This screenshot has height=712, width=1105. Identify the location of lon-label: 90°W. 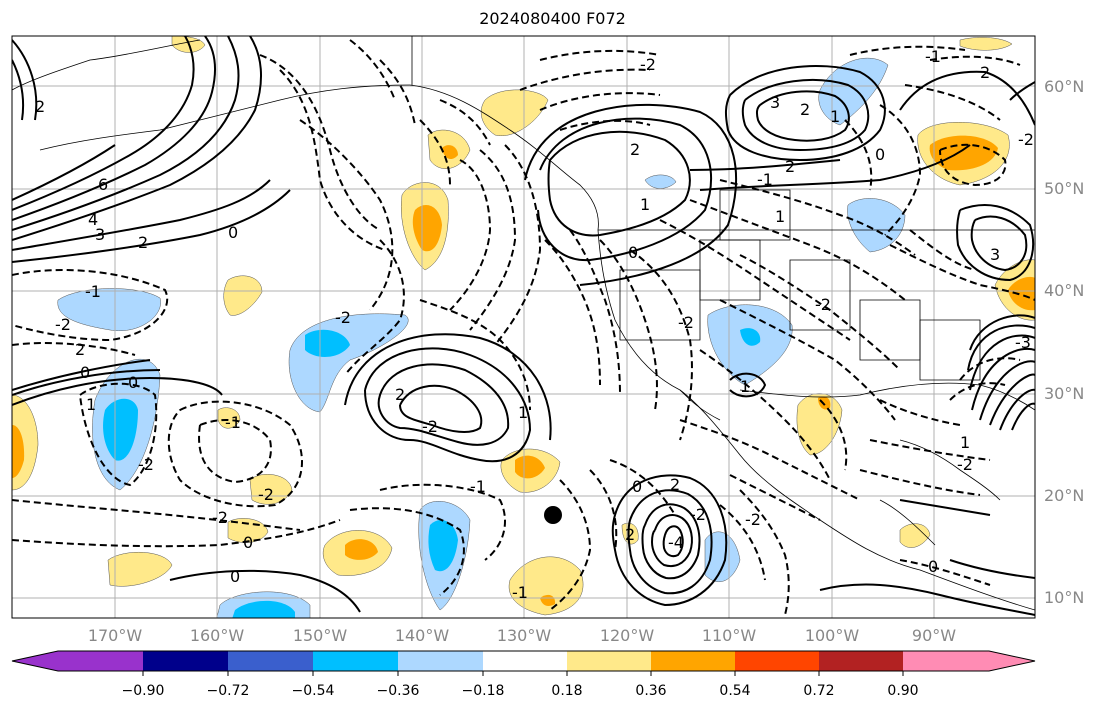
(934, 635).